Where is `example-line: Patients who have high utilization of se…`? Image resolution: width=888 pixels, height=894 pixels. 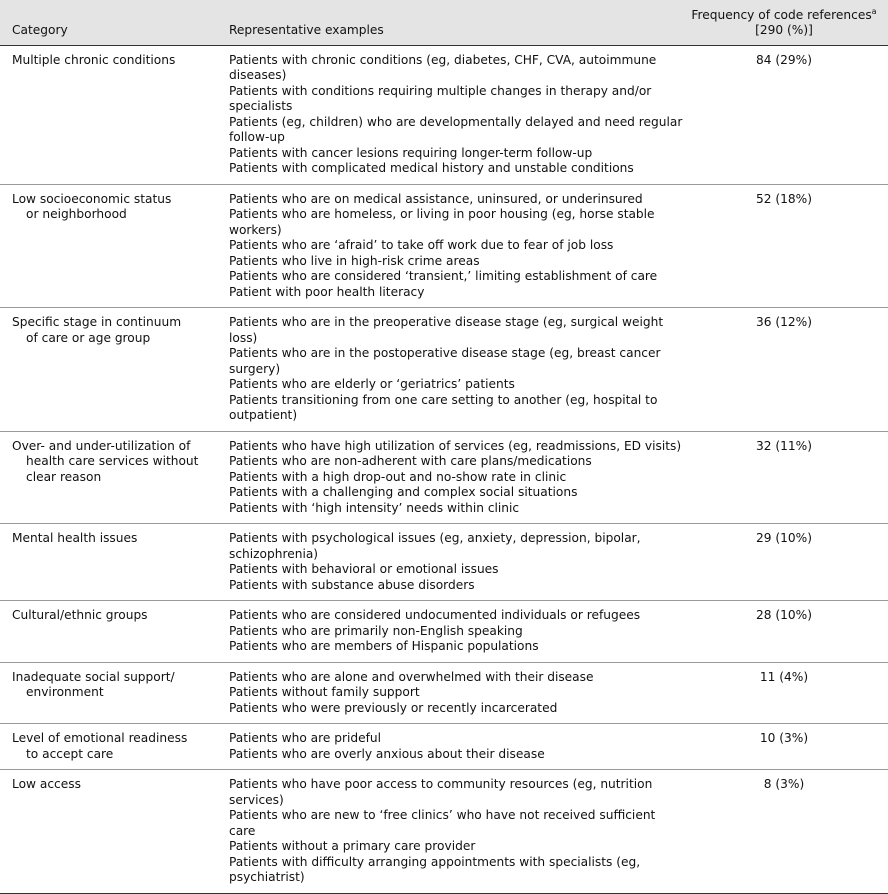
example-line: Patients who have high utilization of se… is located at coordinates (455, 445).